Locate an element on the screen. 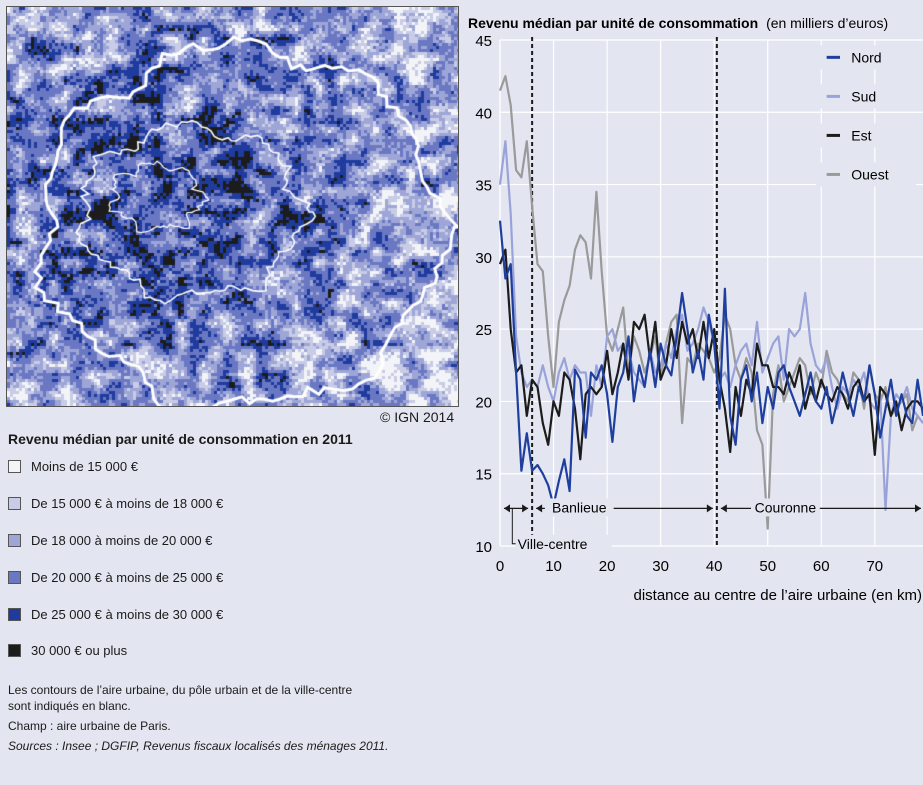  zone-label: Banlieue is located at coordinates (579, 507).